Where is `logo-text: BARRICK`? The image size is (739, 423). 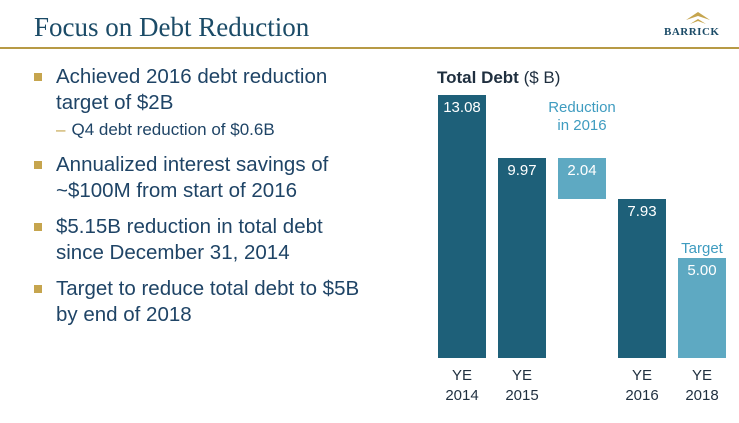 logo-text: BARRICK is located at coordinates (692, 32).